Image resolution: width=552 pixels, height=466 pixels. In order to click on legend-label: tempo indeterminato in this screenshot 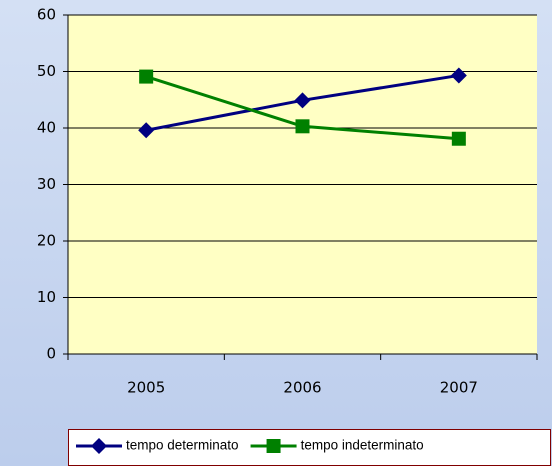, I will do `click(362, 445)`.